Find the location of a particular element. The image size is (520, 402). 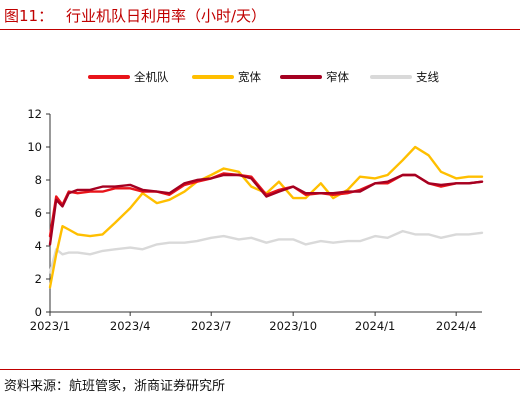

series-line-regional is located at coordinates (266, 251).